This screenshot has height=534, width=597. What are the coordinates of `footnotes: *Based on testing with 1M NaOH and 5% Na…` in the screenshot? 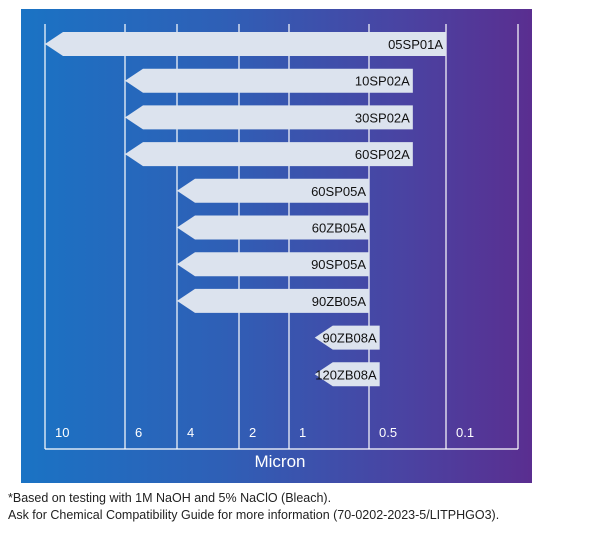 It's located at (300, 507).